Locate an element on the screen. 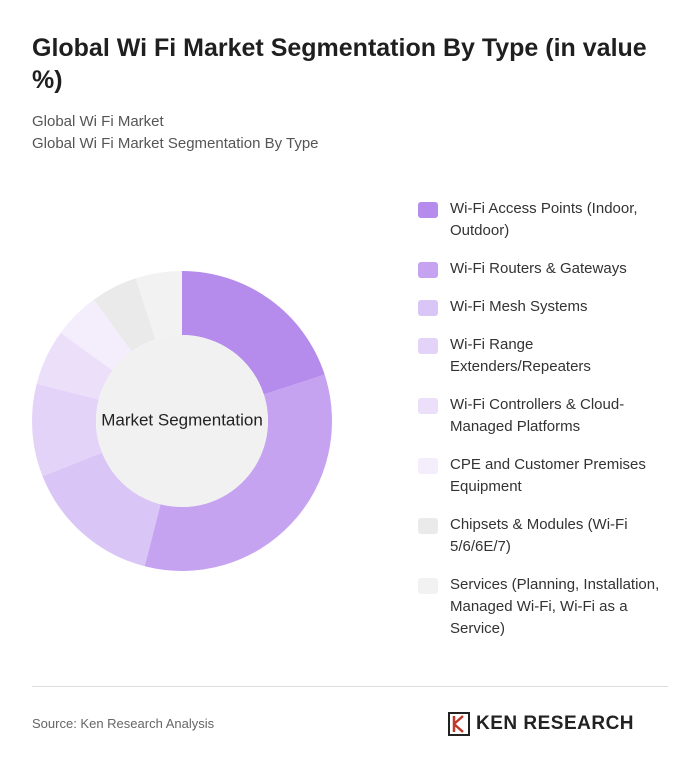  divider is located at coordinates (350, 686).